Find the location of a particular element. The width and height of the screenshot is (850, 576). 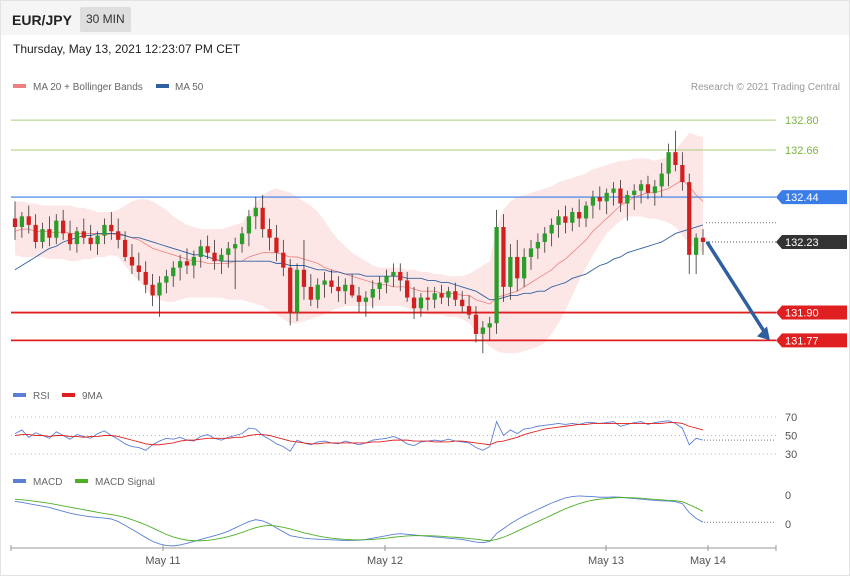

x-tick-label: May 12 is located at coordinates (385, 561).